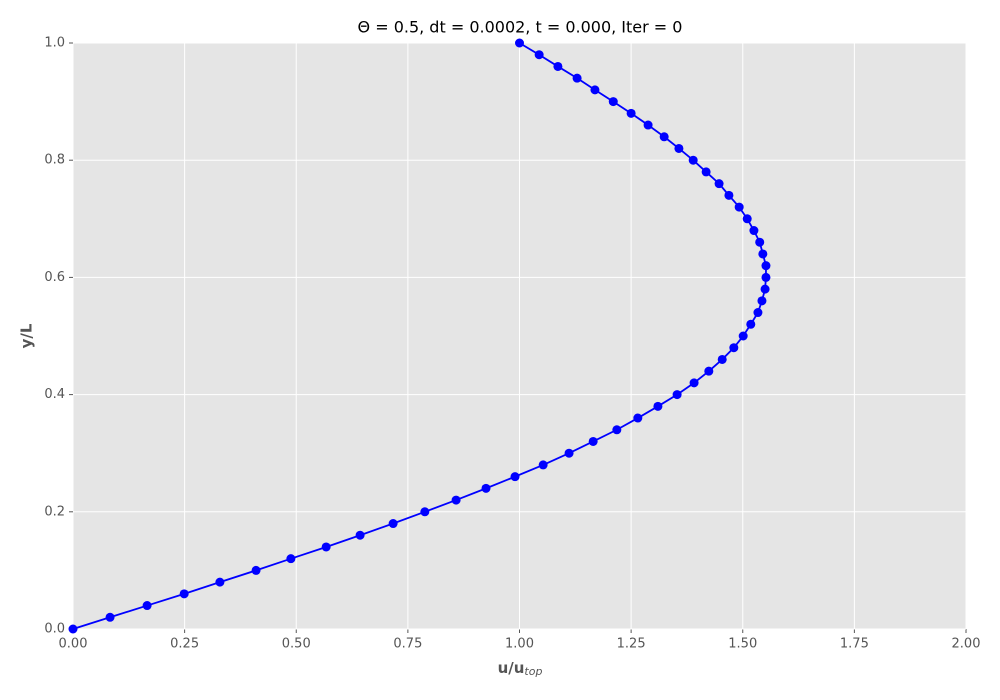  Describe the element at coordinates (54, 43) in the screenshot. I see `y-tick-label: 1.0` at that location.